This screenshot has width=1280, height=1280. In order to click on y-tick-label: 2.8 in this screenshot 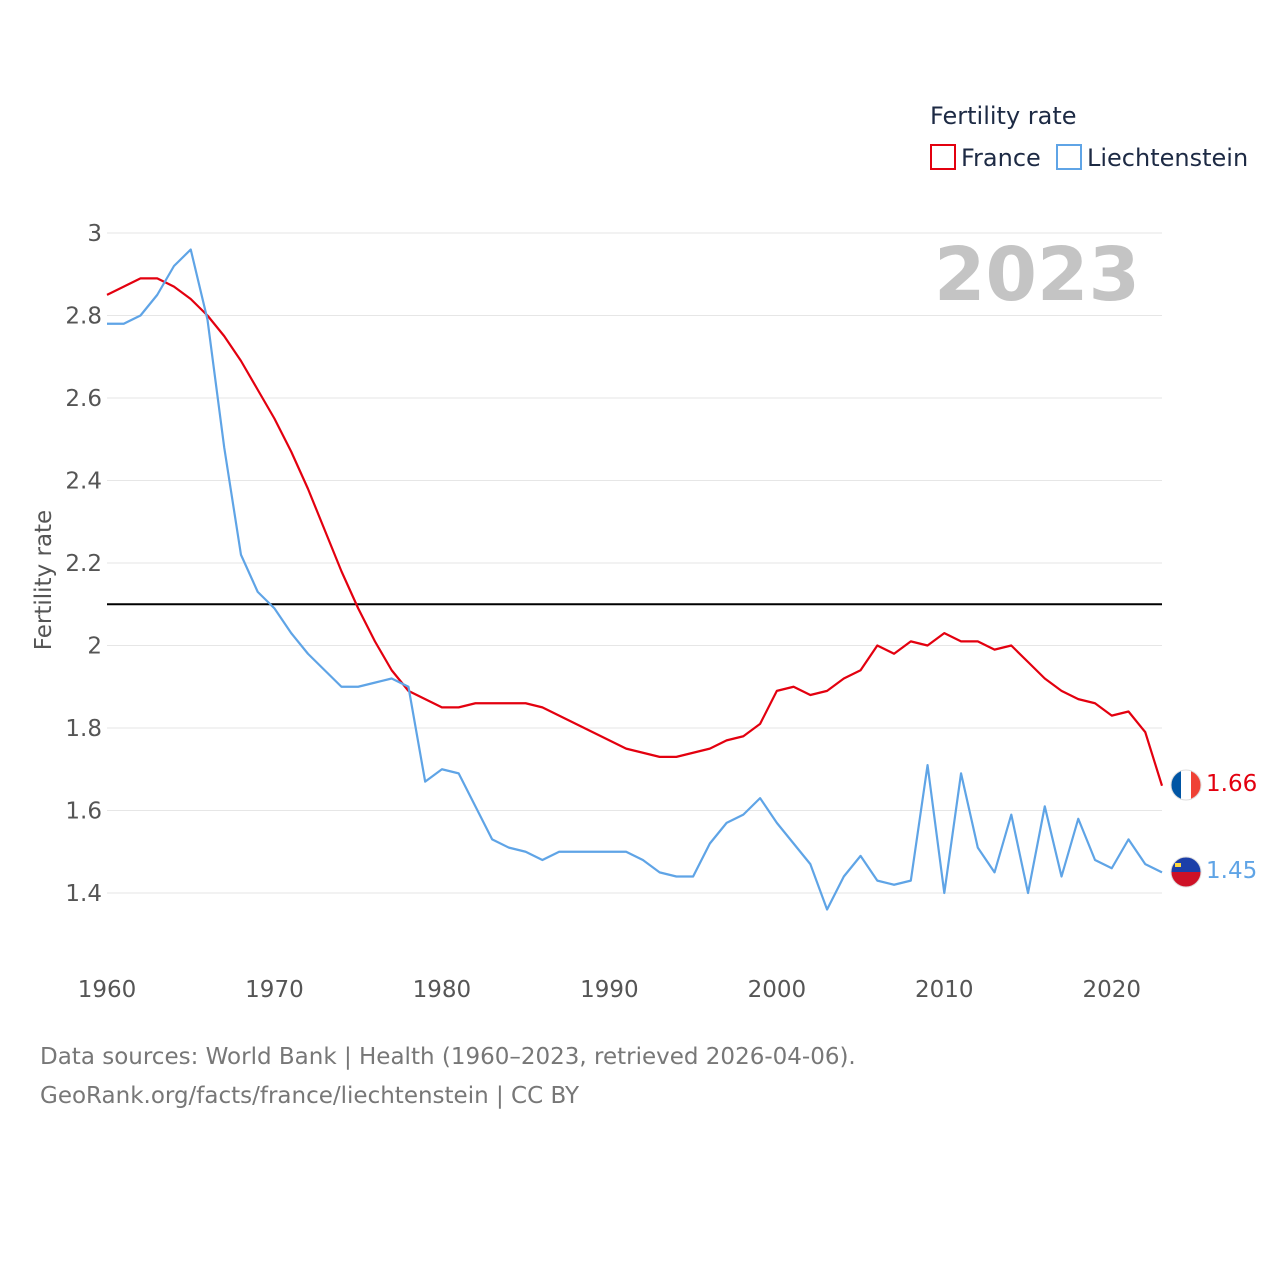, I will do `click(83, 317)`.